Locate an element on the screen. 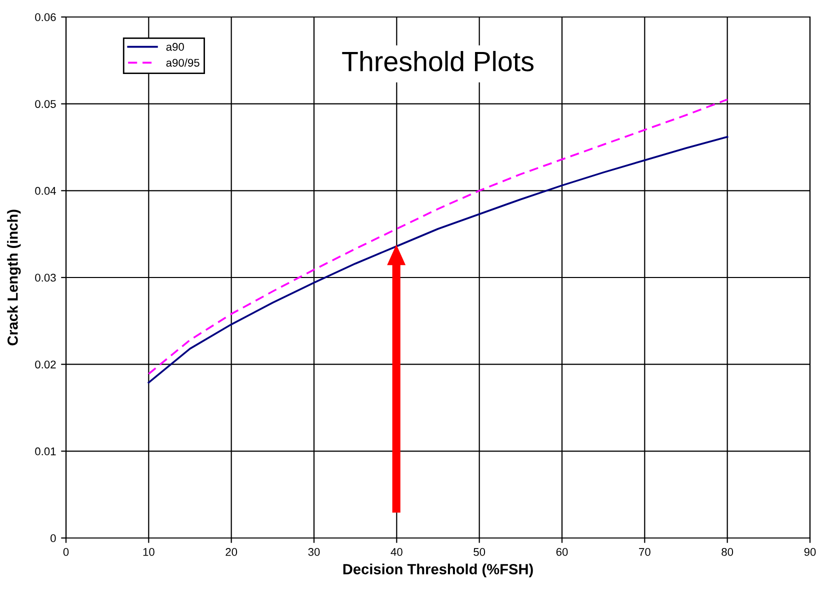 The height and width of the screenshot is (606, 827). y-tick-label: 0.02 is located at coordinates (45, 364).